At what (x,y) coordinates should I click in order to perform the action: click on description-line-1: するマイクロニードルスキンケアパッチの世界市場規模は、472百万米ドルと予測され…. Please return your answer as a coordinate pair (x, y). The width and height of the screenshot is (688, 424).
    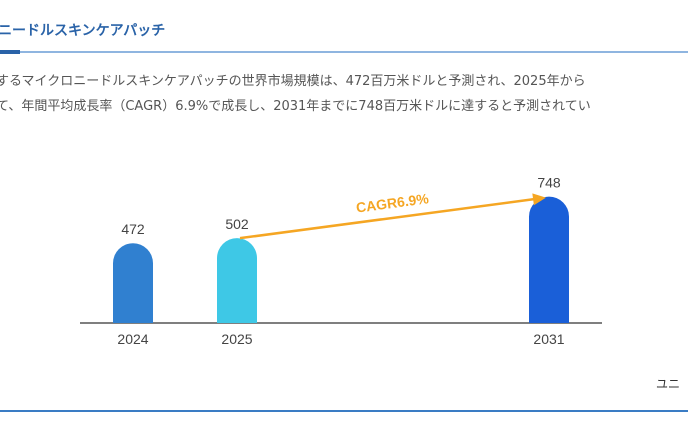
    Looking at the image, I should click on (293, 81).